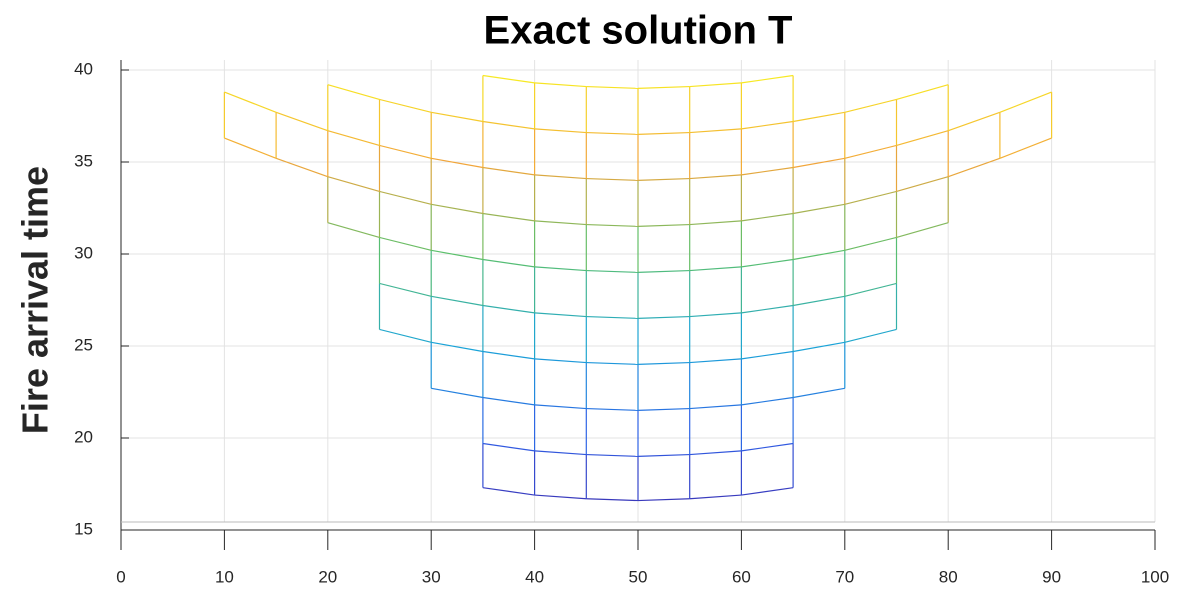  What do you see at coordinates (948, 576) in the screenshot?
I see `x-tick-label: 80` at bounding box center [948, 576].